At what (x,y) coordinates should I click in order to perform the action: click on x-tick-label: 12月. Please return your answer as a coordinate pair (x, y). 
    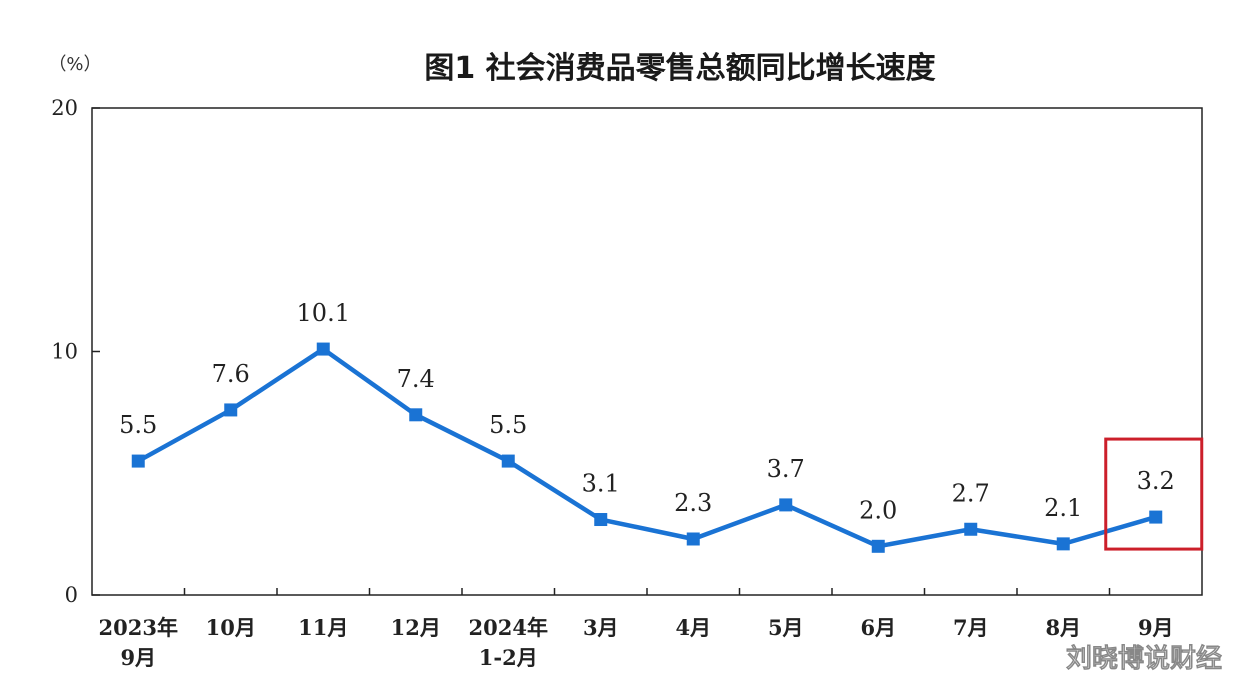
    Looking at the image, I should click on (416, 627).